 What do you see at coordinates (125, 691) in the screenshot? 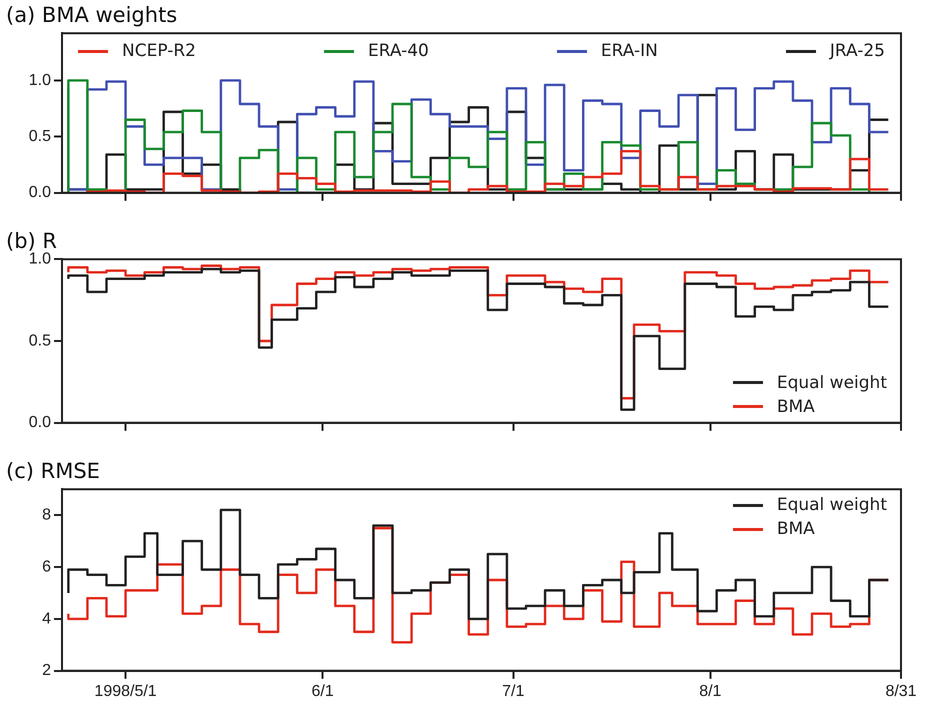
I see `x-tick-label: 1998/5/1` at bounding box center [125, 691].